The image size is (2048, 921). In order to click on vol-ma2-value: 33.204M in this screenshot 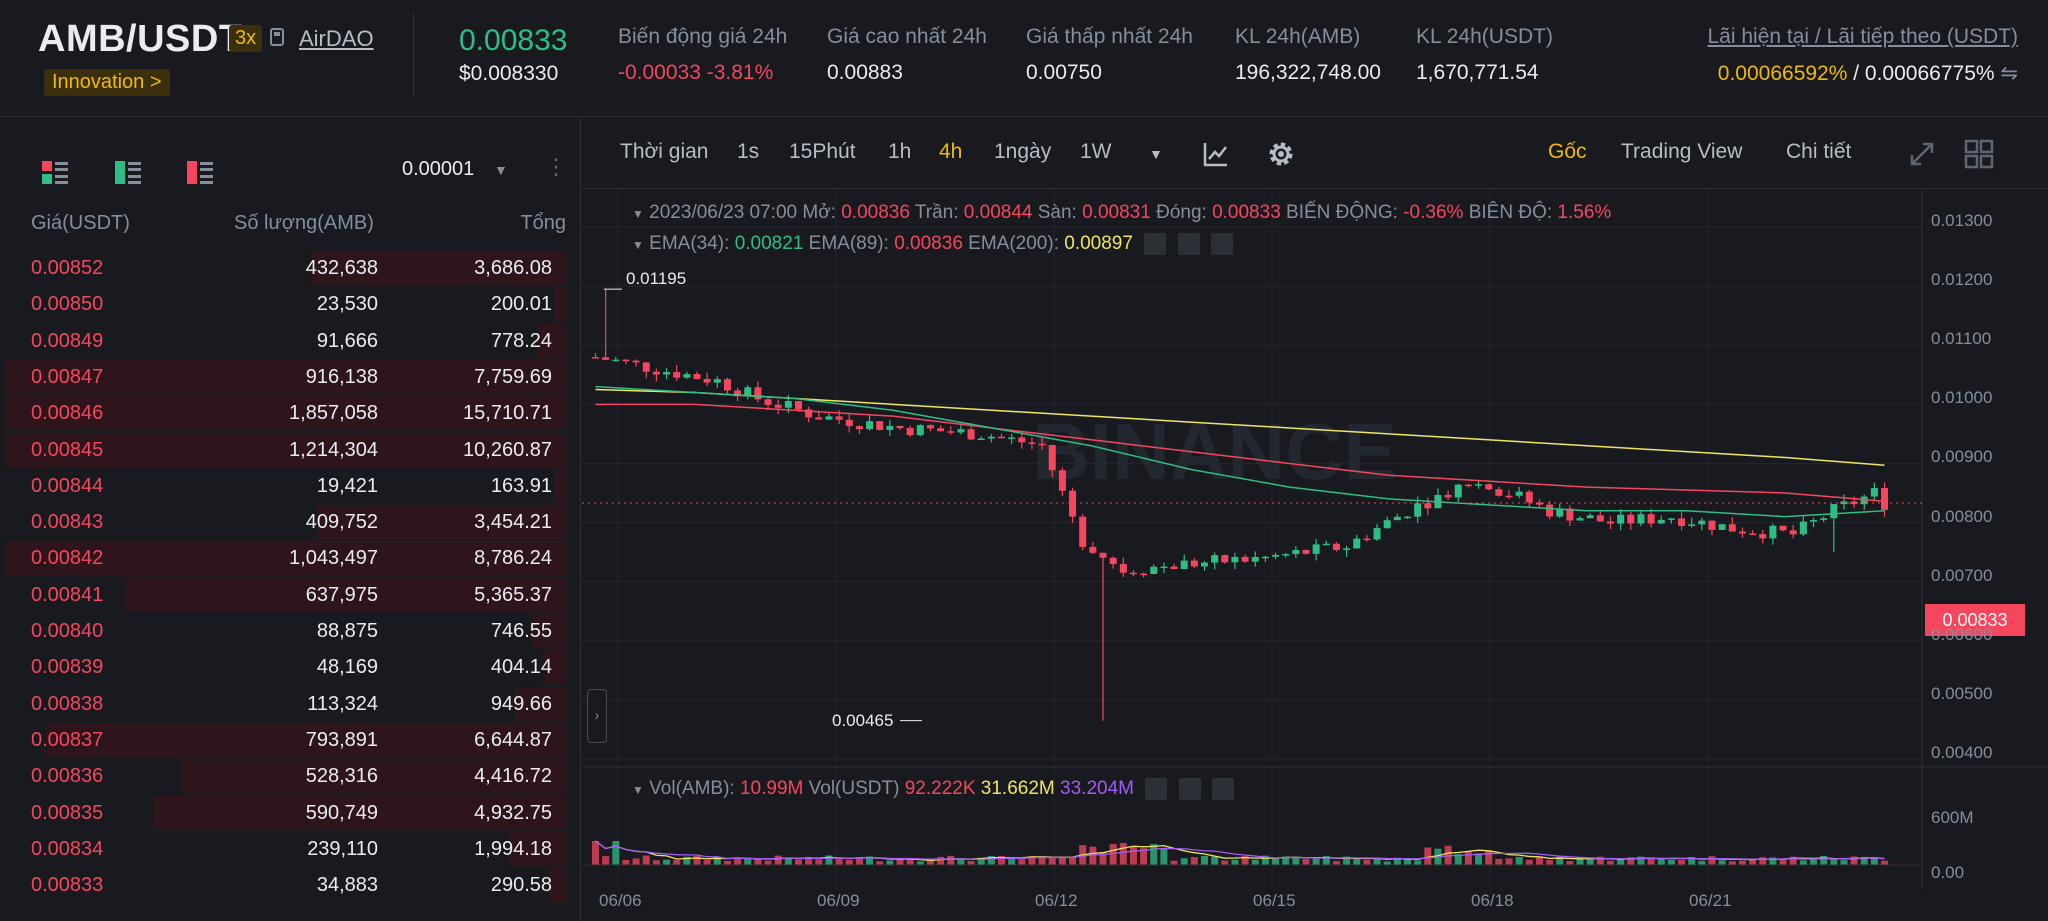, I will do `click(1097, 789)`.